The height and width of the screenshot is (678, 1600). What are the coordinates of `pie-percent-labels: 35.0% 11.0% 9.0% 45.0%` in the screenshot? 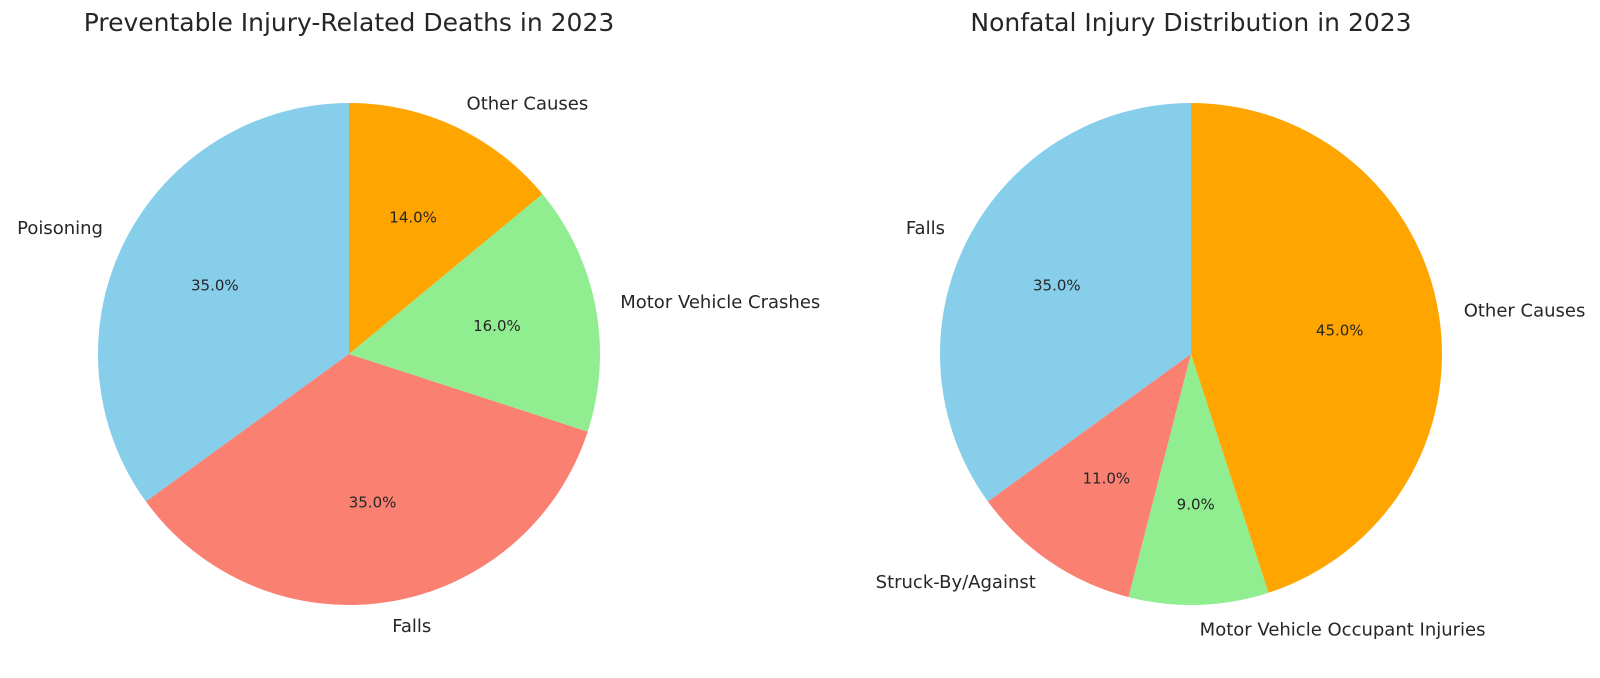 It's located at (1198, 395).